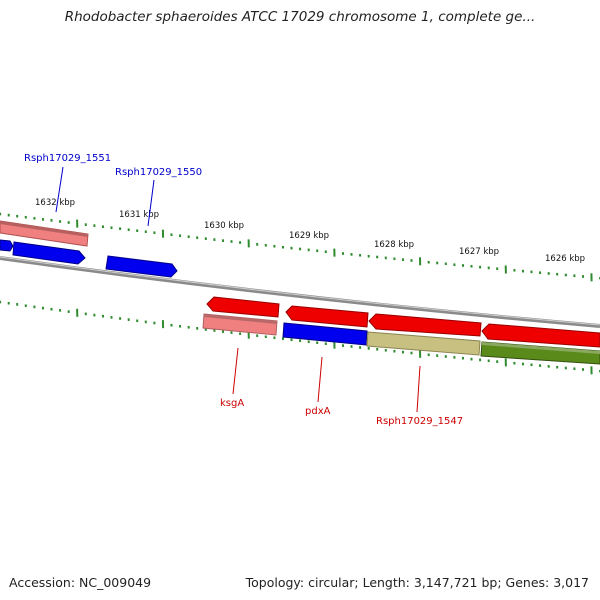 This screenshot has height=600, width=600. What do you see at coordinates (240, 319) in the screenshot?
I see `gene-feature-ksgA-shade` at bounding box center [240, 319].